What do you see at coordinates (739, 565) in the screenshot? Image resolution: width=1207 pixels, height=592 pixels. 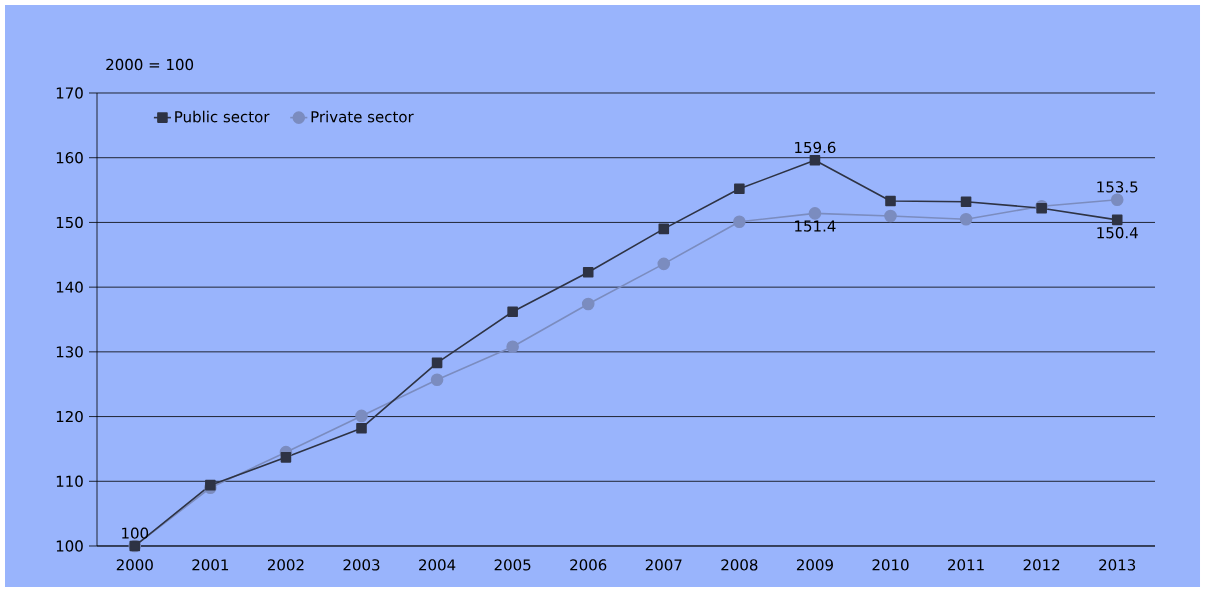 I see `x-tick-label: 2008` at bounding box center [739, 565].